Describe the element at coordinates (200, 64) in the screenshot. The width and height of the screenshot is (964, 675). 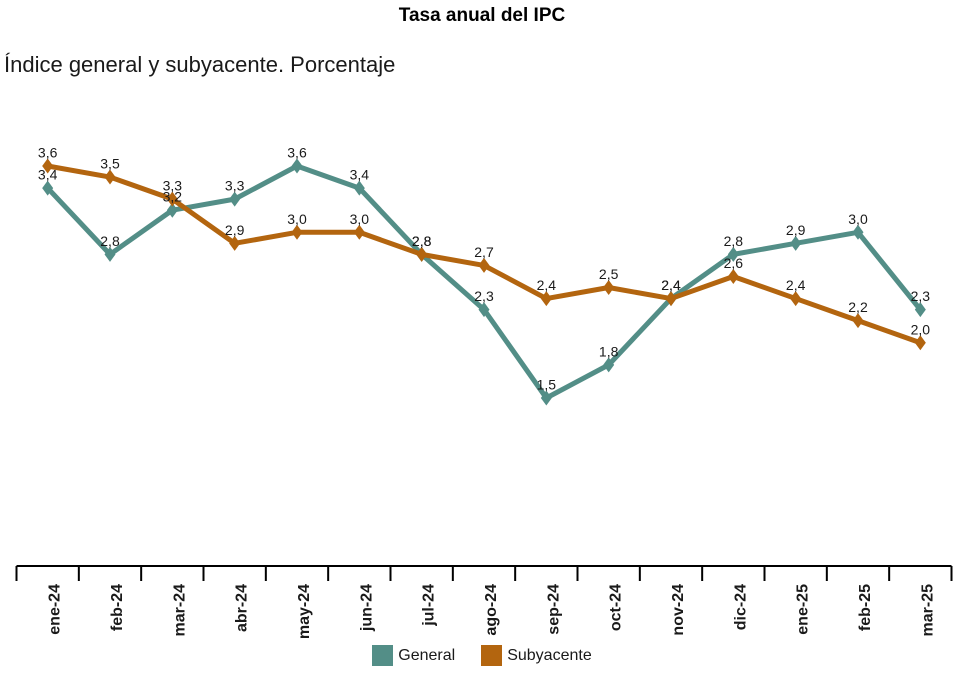
I see `chart-subtitle: Índice general y subyacente. Porcentaje` at that location.